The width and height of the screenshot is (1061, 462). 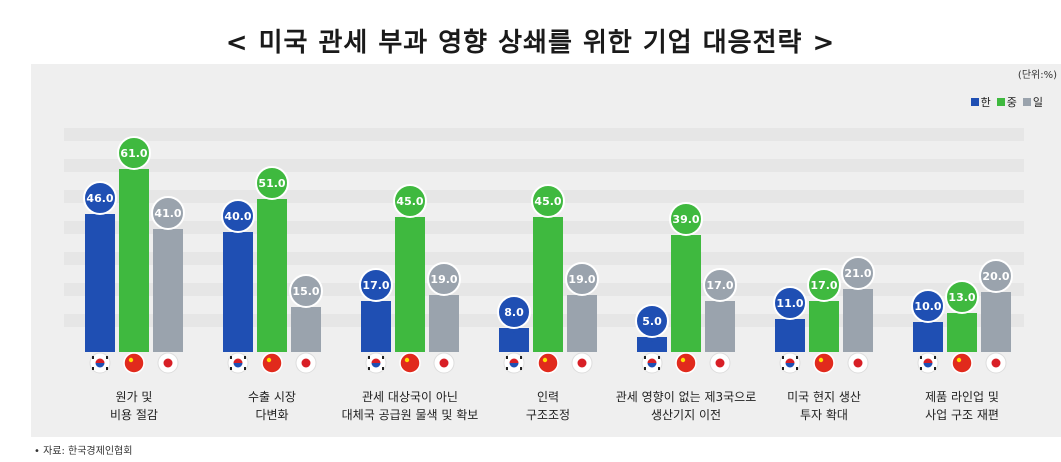 What do you see at coordinates (1037, 75) in the screenshot?
I see `unit-label: (단위:%)` at bounding box center [1037, 75].